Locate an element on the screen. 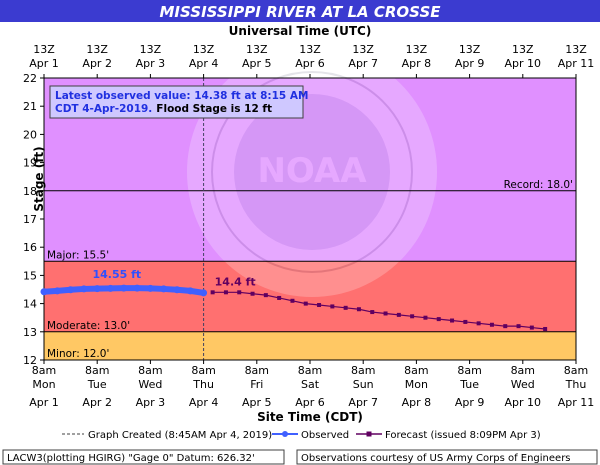 Image resolution: width=600 pixels, height=465 pixels. top-tick-date-9: Apr 10 is located at coordinates (523, 63).